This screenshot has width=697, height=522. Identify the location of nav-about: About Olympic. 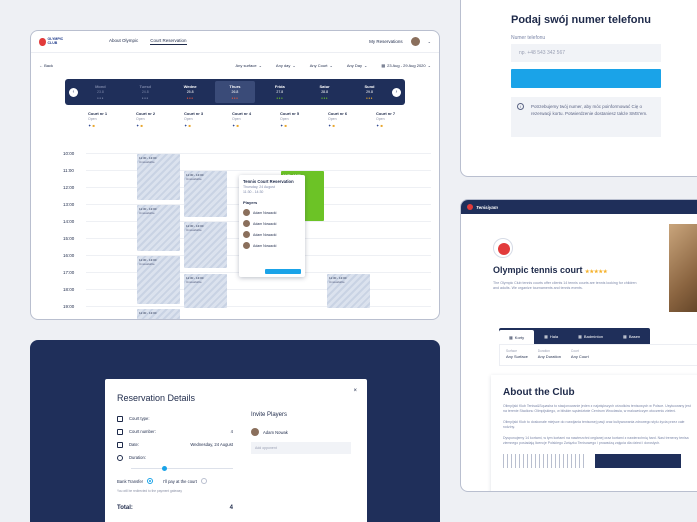
(124, 40).